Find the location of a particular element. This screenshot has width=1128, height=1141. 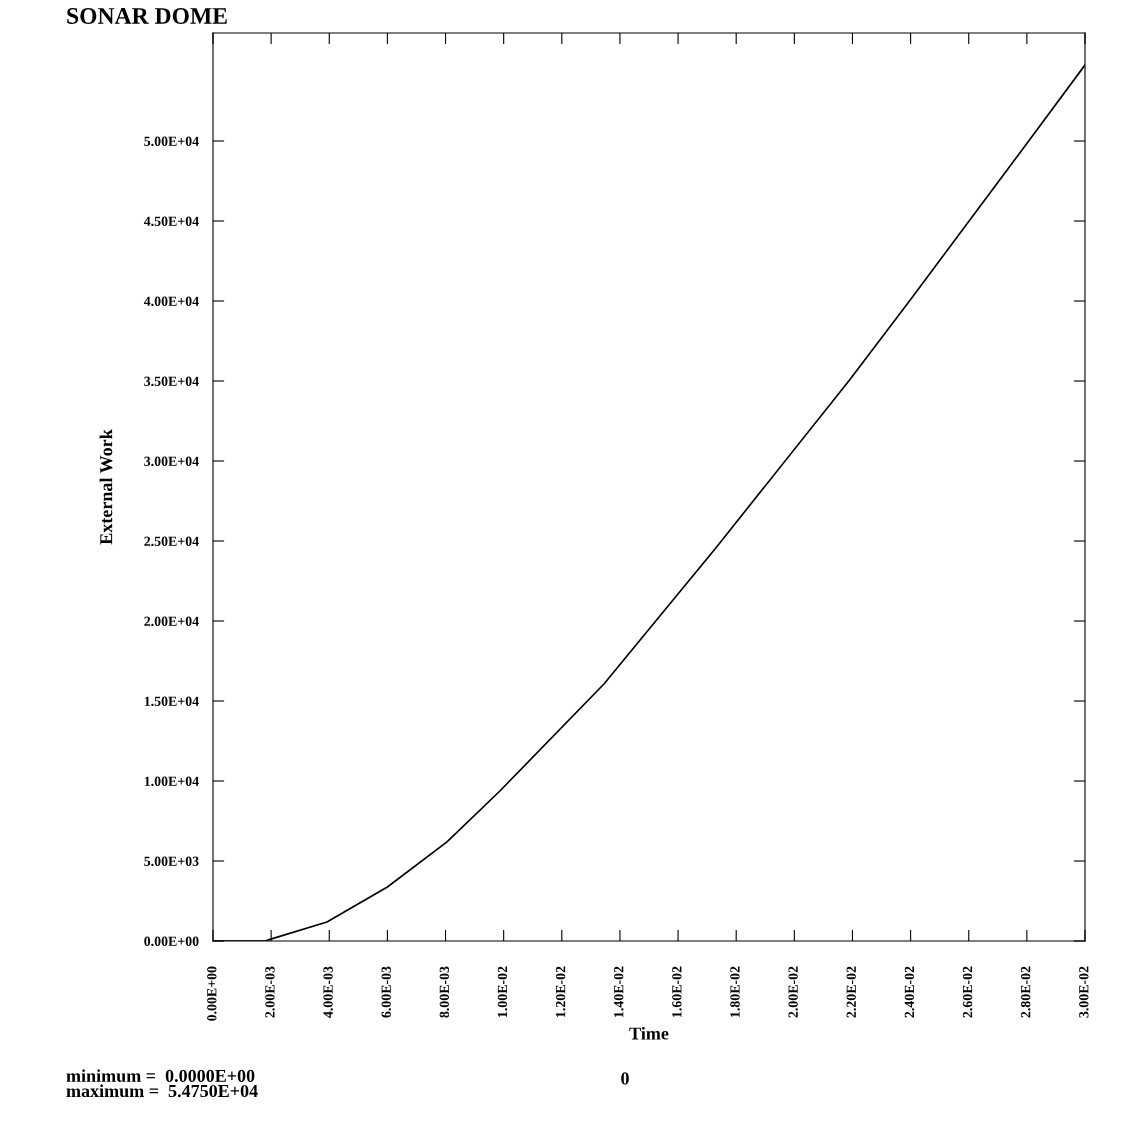

x-tick-label: 2.80E-02 is located at coordinates (1025, 992).